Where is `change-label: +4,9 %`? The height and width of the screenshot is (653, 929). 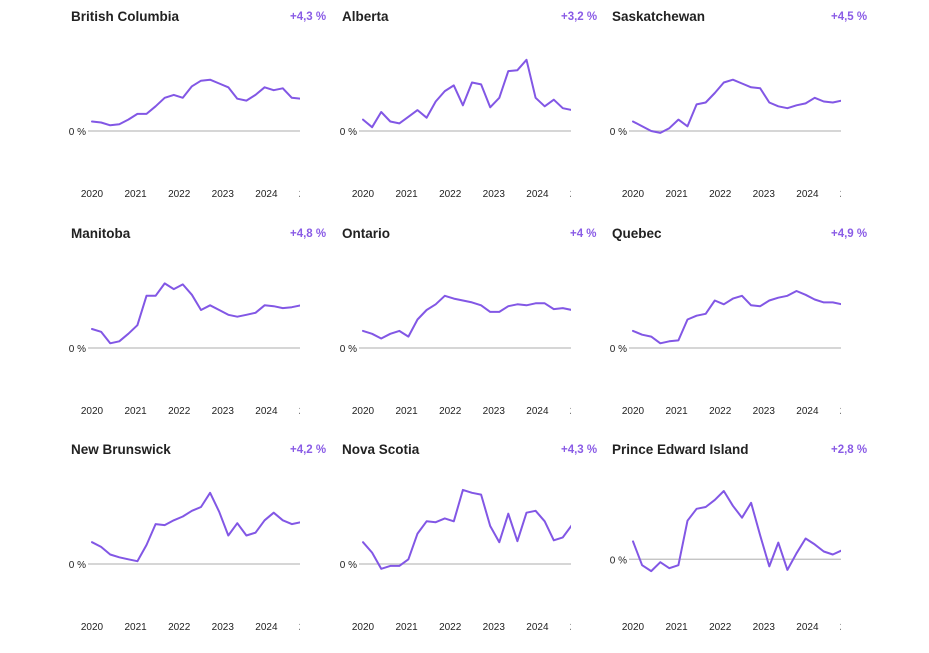
change-label: +4,9 % is located at coordinates (849, 234).